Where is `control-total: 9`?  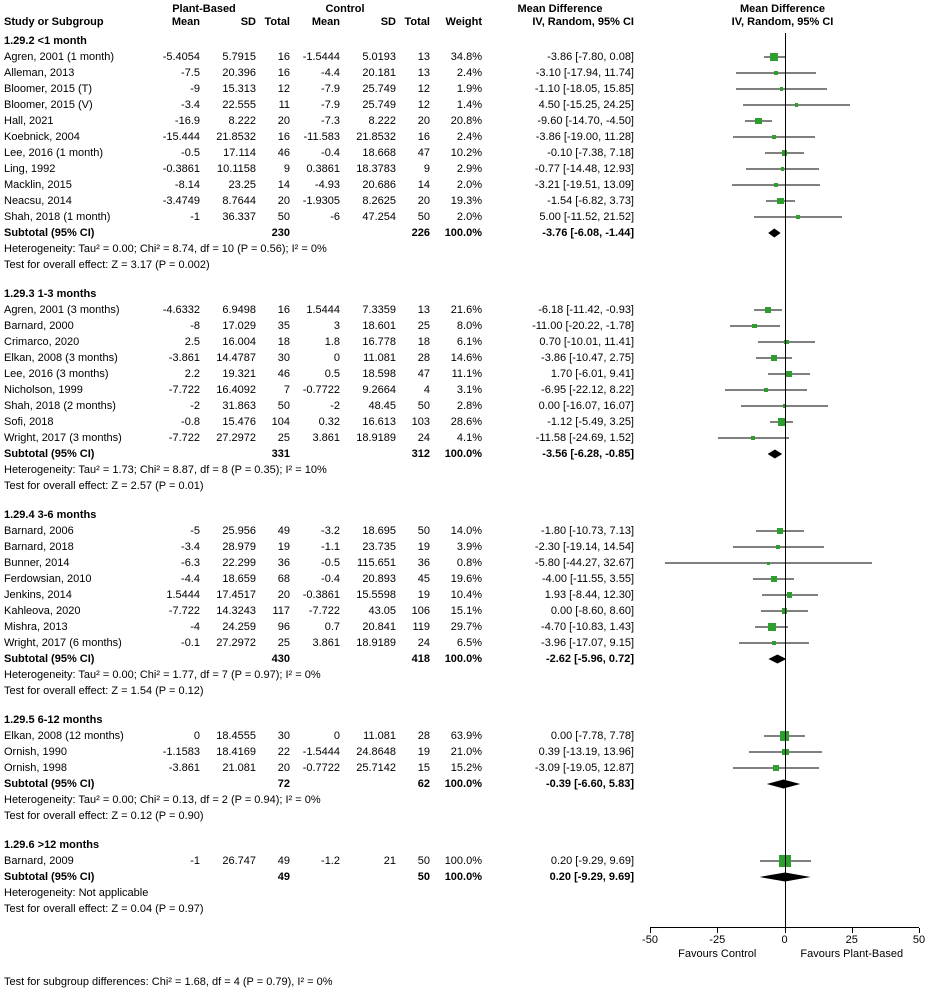
control-total: 9 is located at coordinates (426, 169).